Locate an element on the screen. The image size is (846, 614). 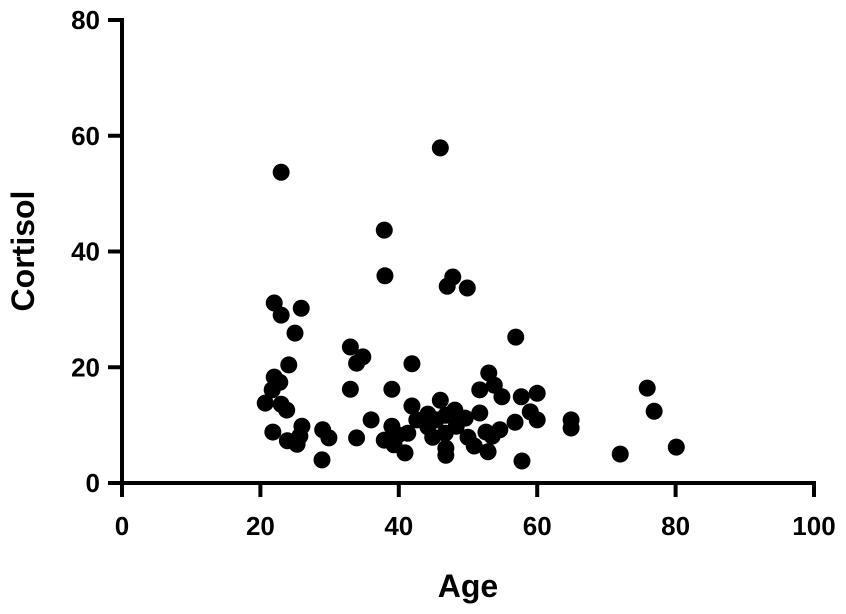
x-tick-label: 0 is located at coordinates (122, 526).